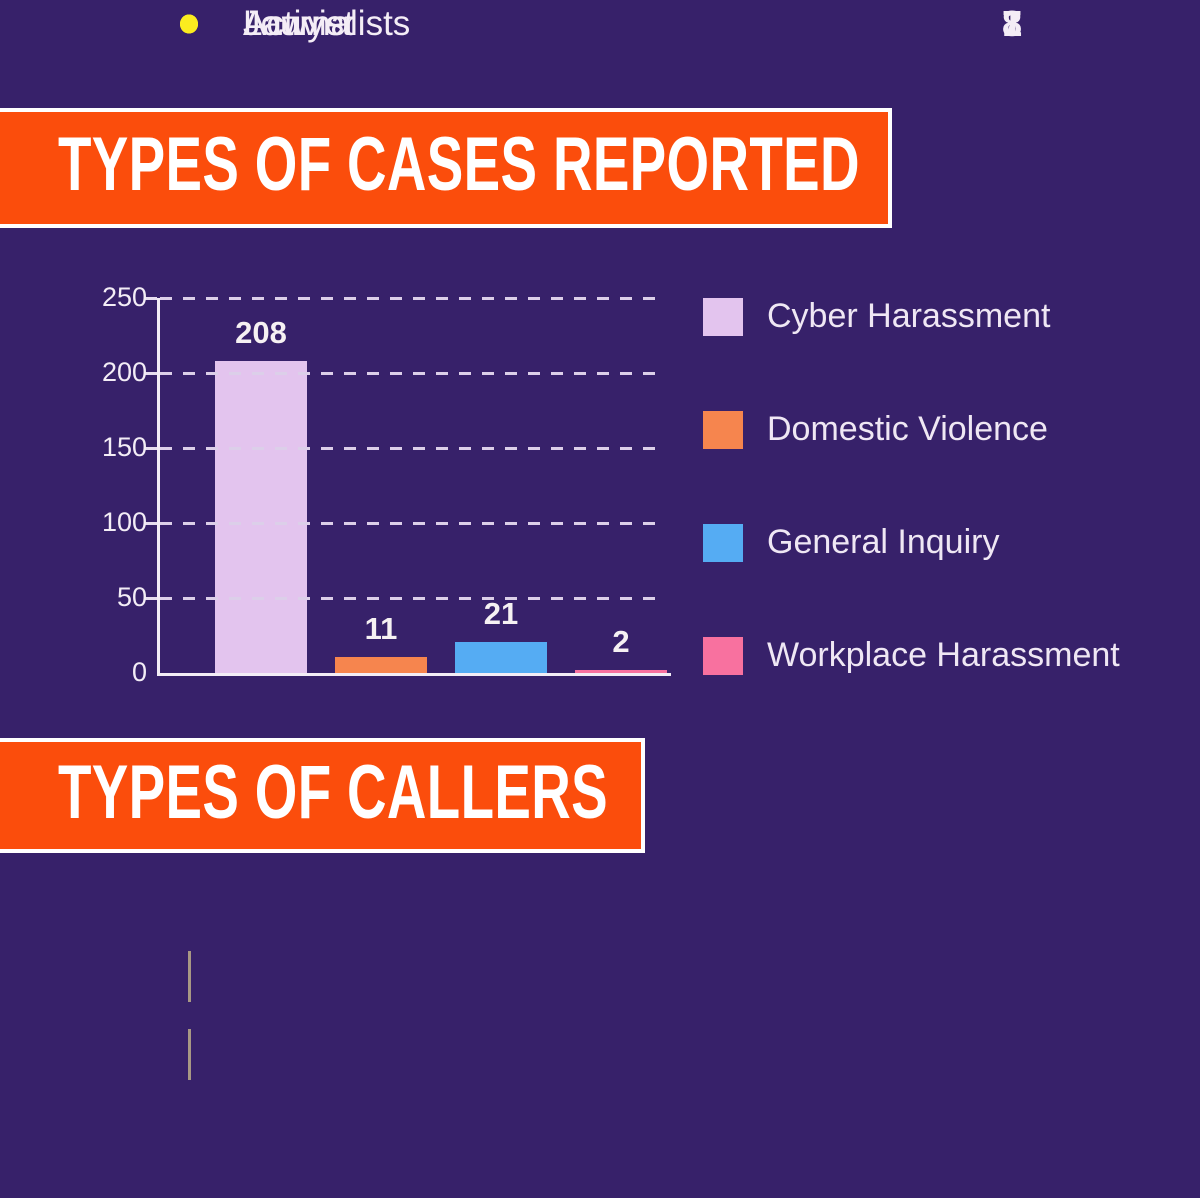 The width and height of the screenshot is (1200, 1198). I want to click on caller-label: Activist, so click(298, 23).